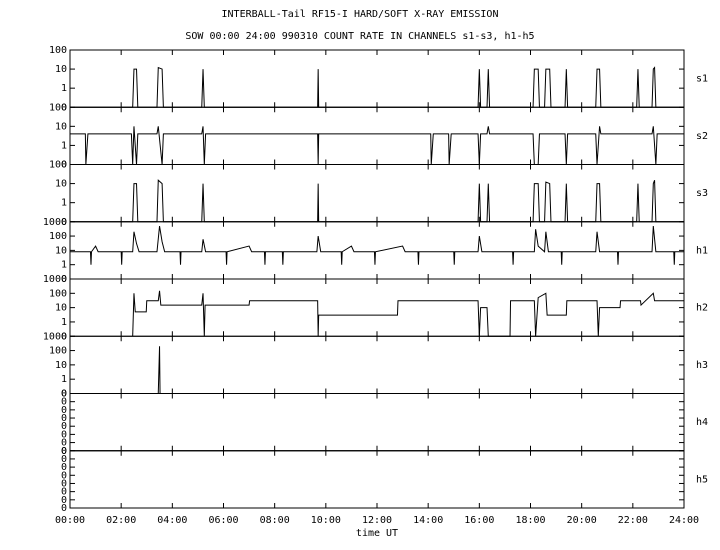  What do you see at coordinates (223, 520) in the screenshot?
I see `x-tick-label: 06:00` at bounding box center [223, 520].